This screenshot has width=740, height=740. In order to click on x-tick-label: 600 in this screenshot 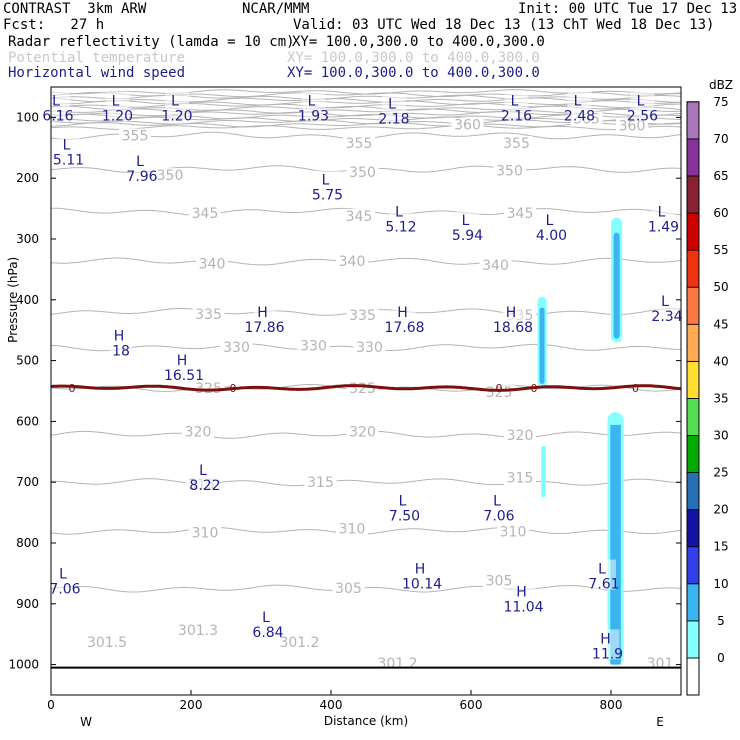, I will do `click(471, 705)`.